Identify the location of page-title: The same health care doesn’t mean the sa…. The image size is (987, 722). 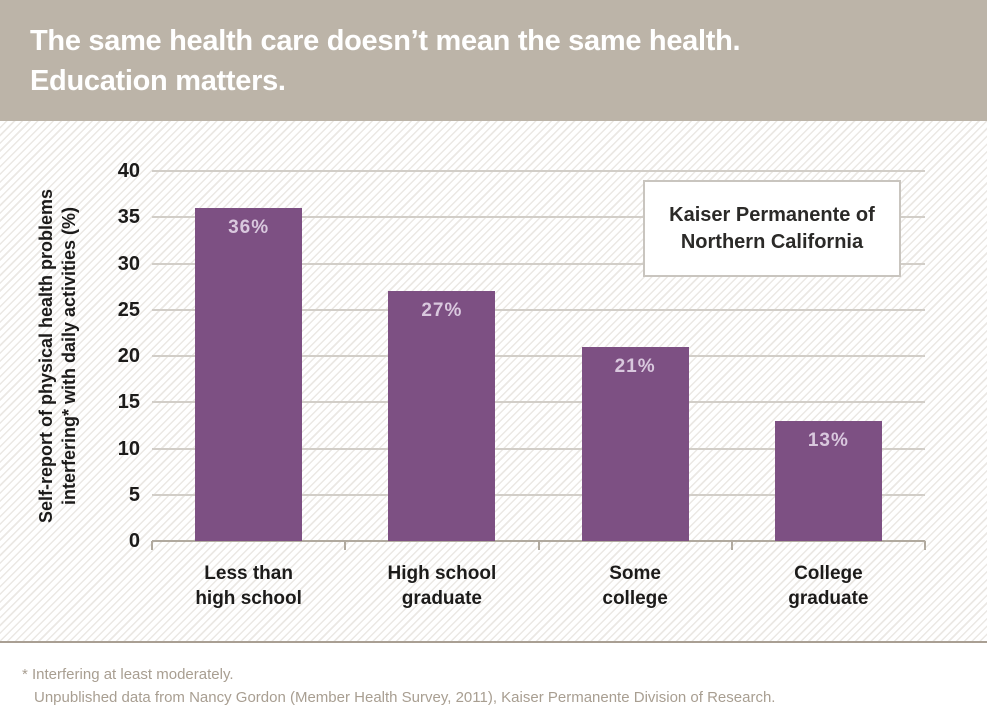
(385, 61).